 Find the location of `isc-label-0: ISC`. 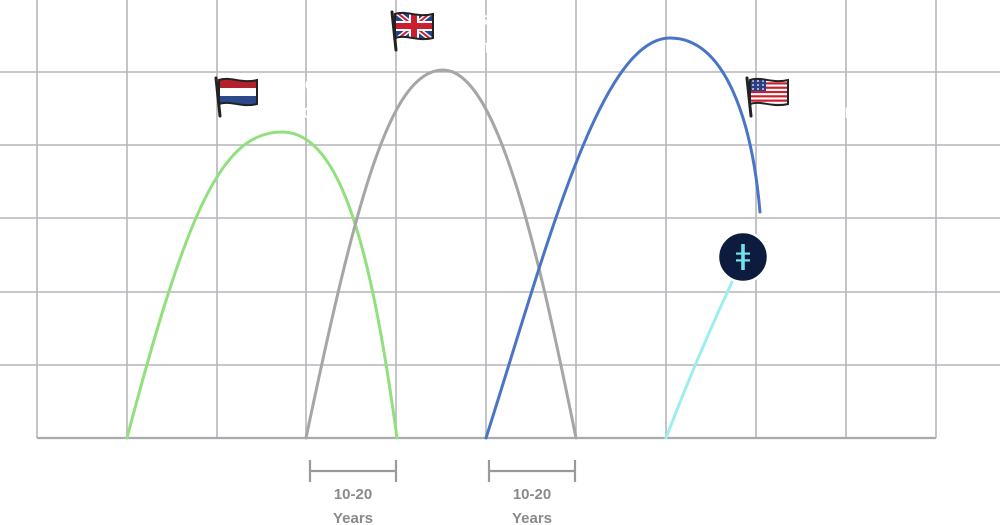

isc-label-0: ISC is located at coordinates (797, 258).